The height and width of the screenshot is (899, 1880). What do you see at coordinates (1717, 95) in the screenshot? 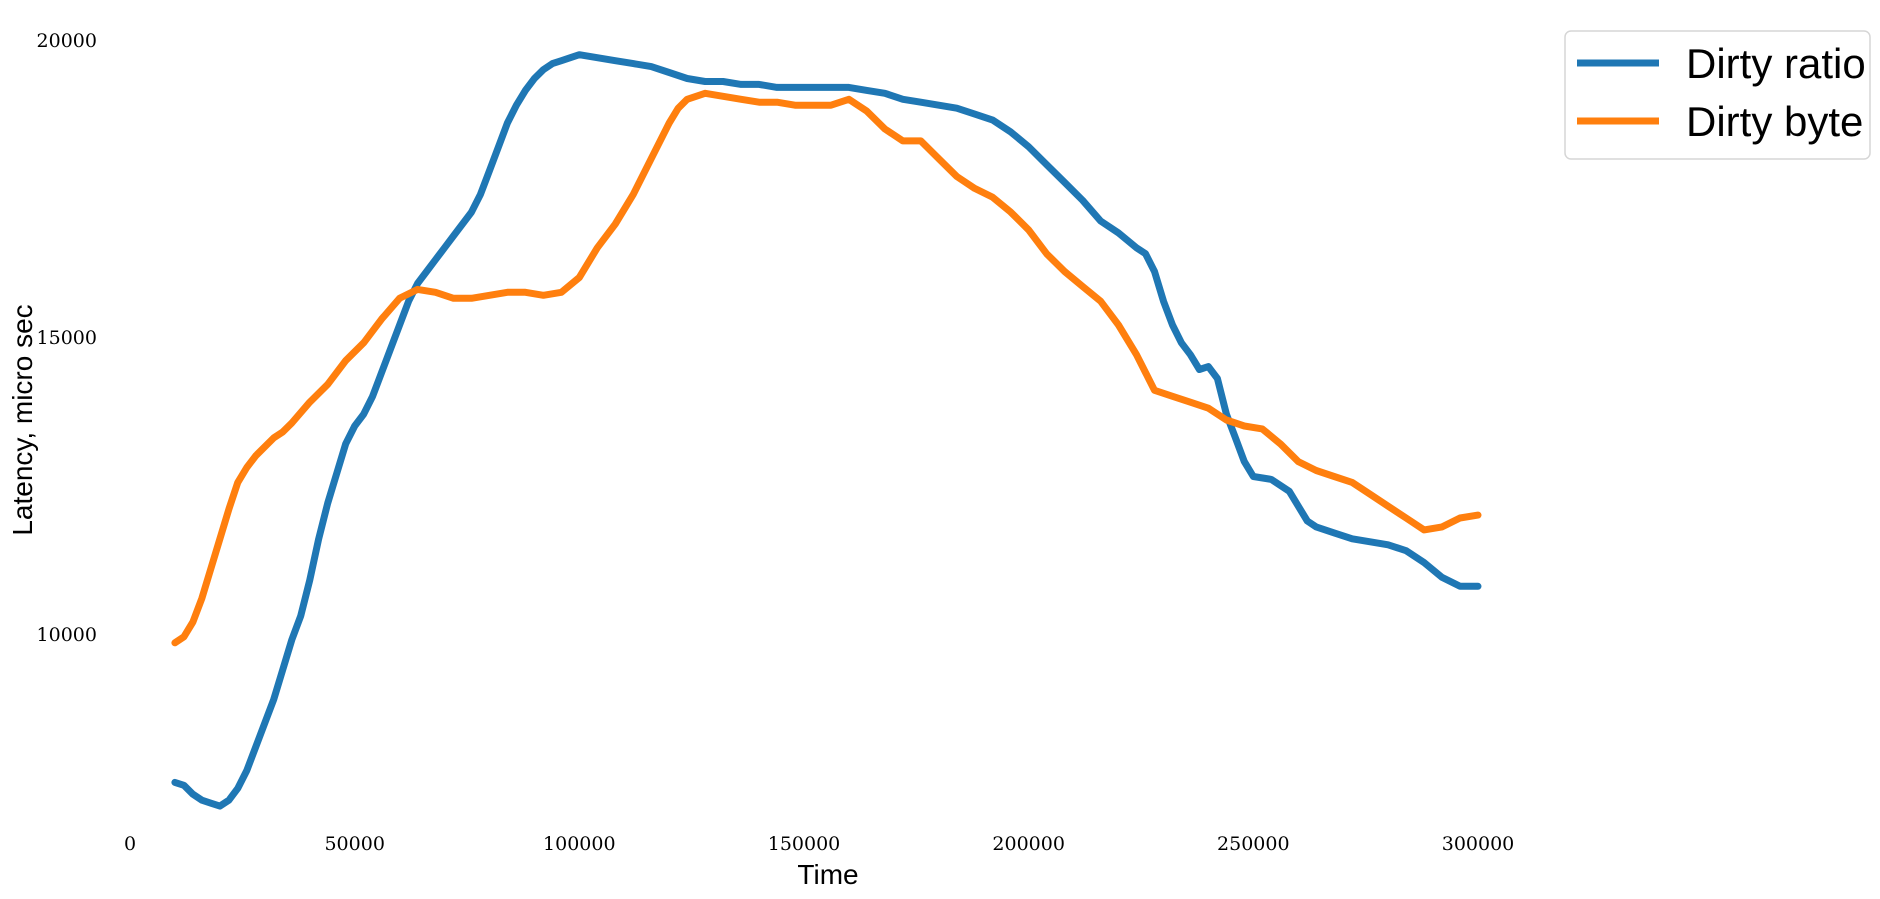
I see `legend: Dirty ratio Dirty byte` at bounding box center [1717, 95].